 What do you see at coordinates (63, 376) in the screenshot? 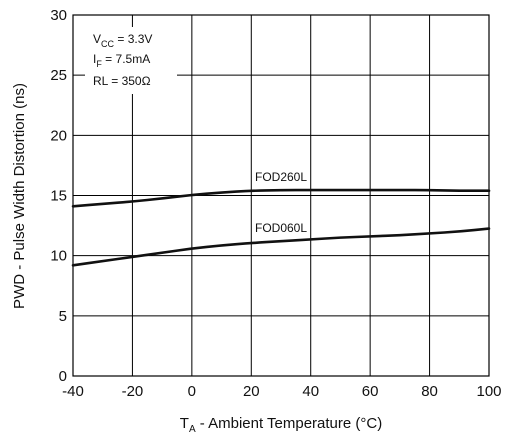
I see `y-tick-label: 0` at bounding box center [63, 376].